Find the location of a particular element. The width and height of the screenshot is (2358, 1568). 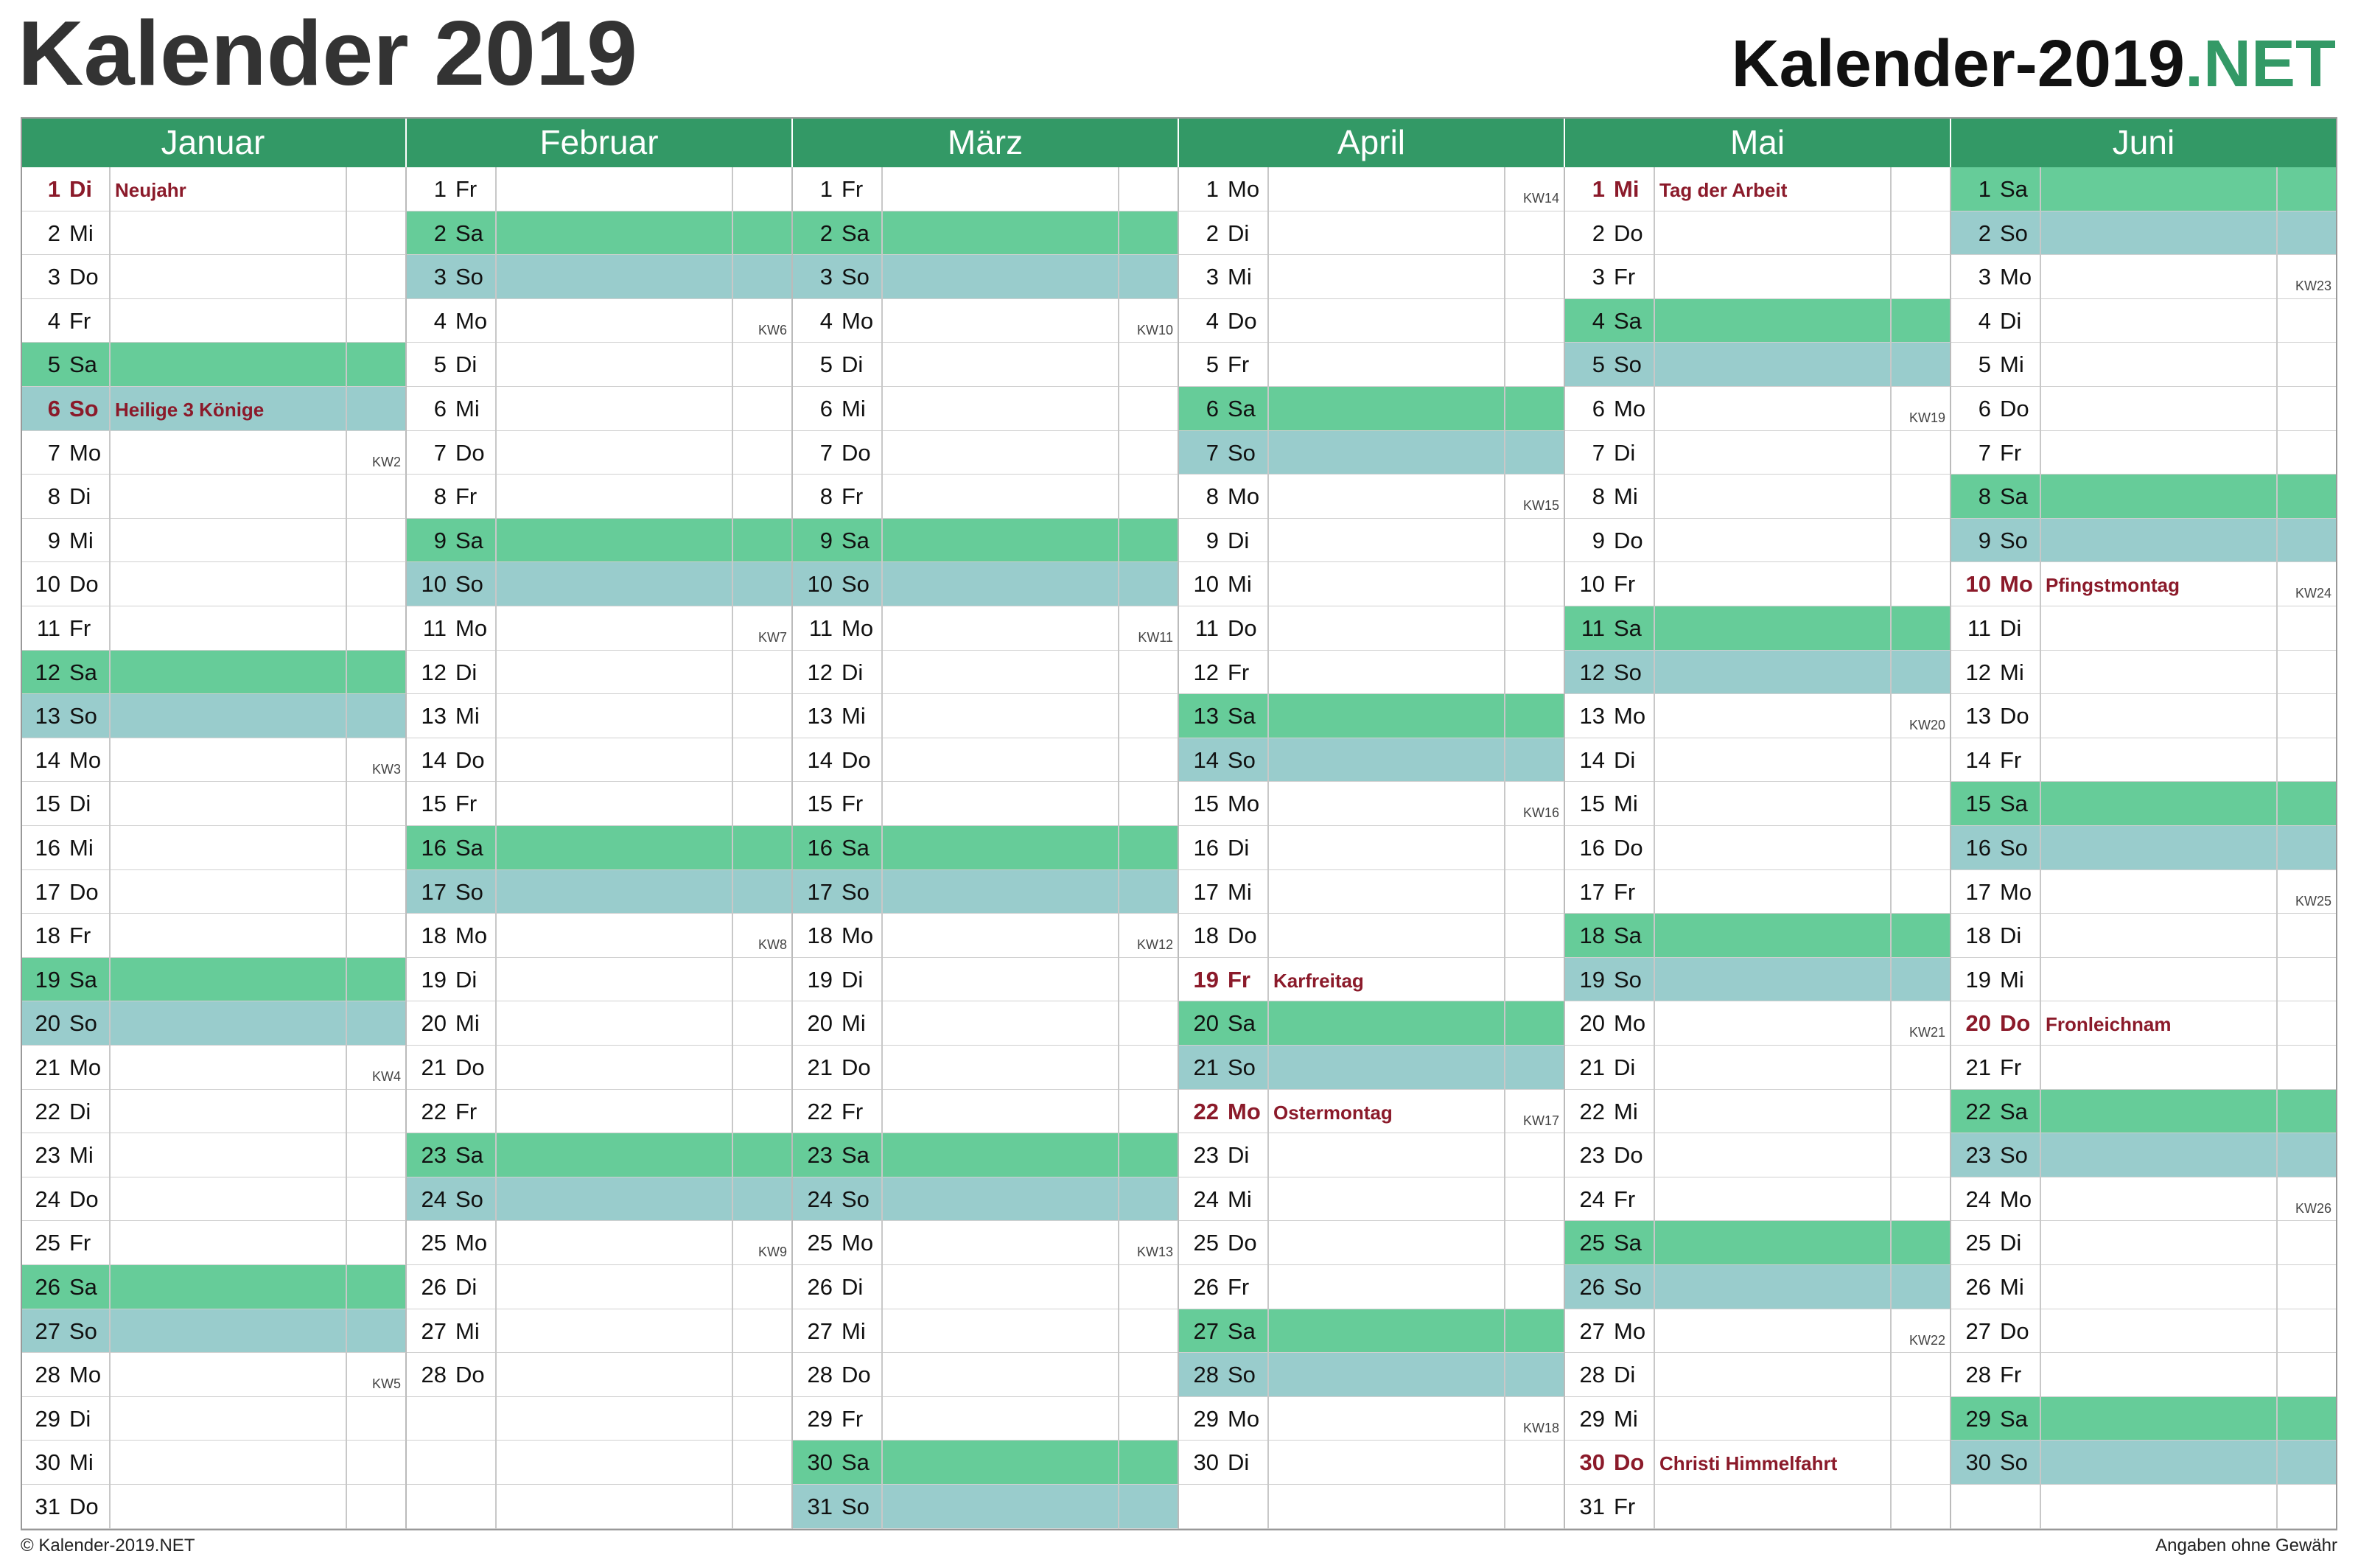

day-number: 4 is located at coordinates (440, 320).